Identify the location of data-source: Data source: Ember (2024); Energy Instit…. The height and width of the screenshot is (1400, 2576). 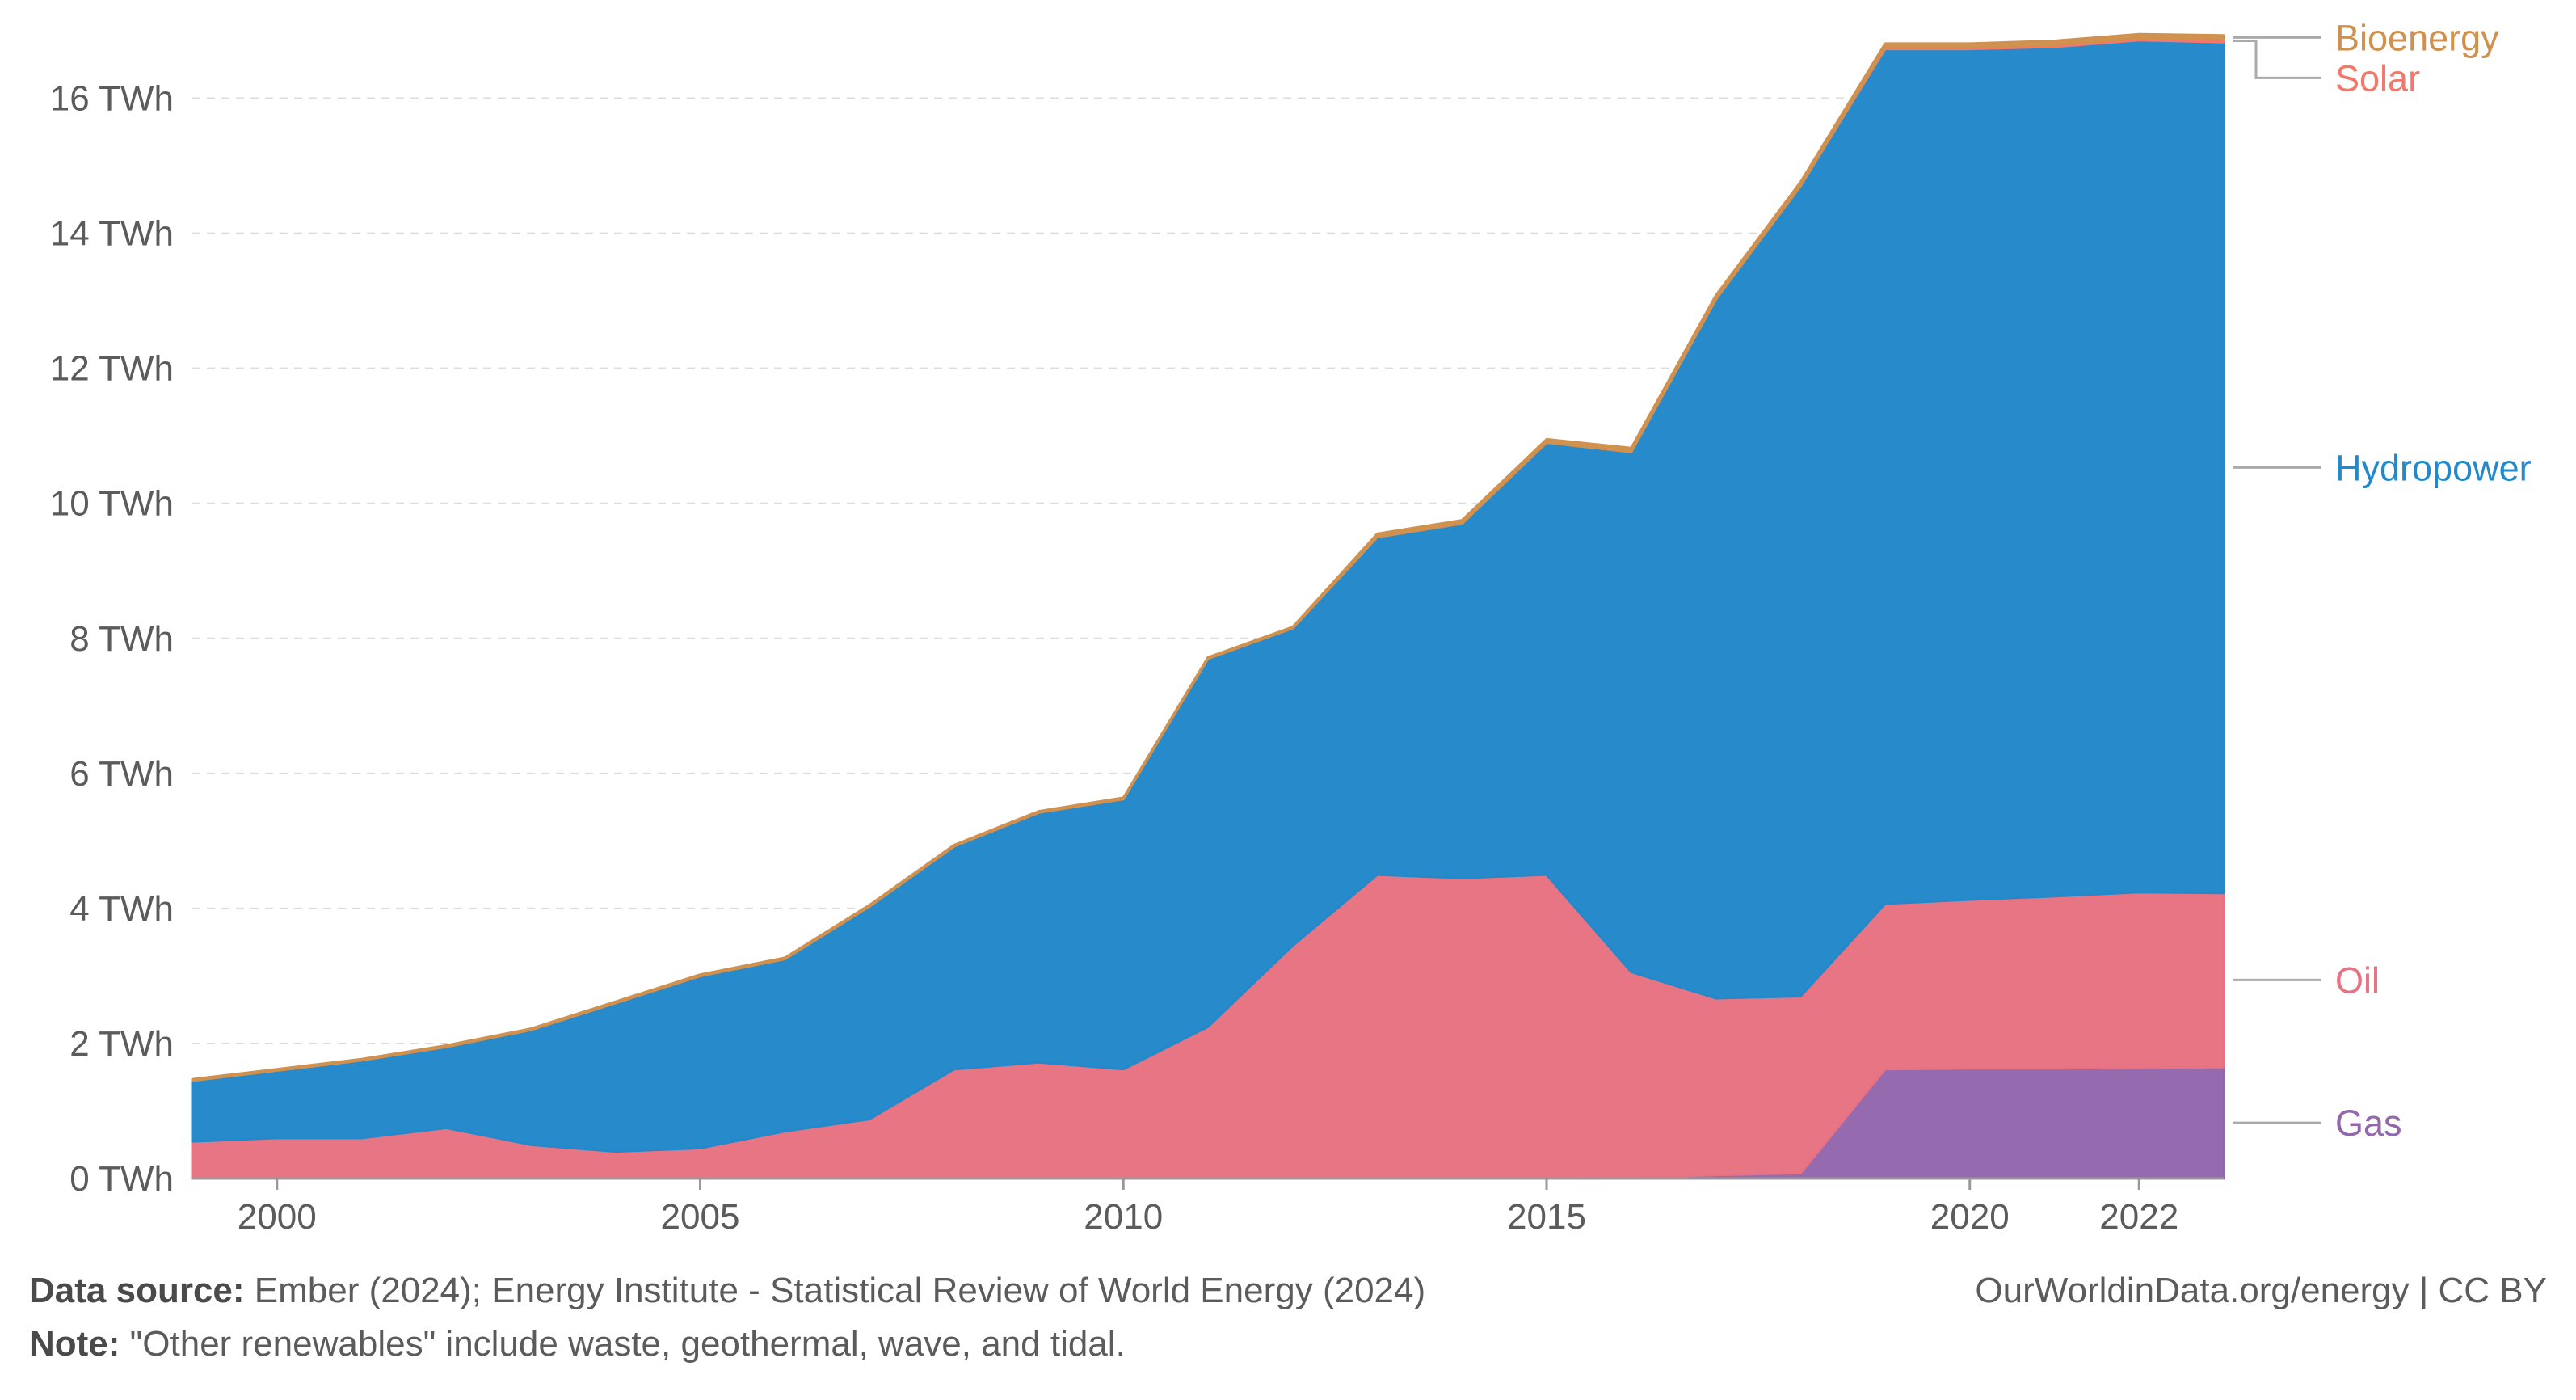
(727, 1291).